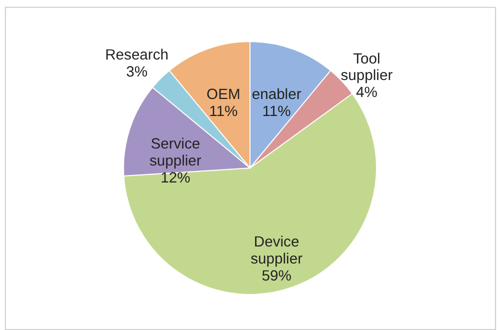 The width and height of the screenshot is (500, 330). I want to click on slice-label: OEM, so click(223, 95).